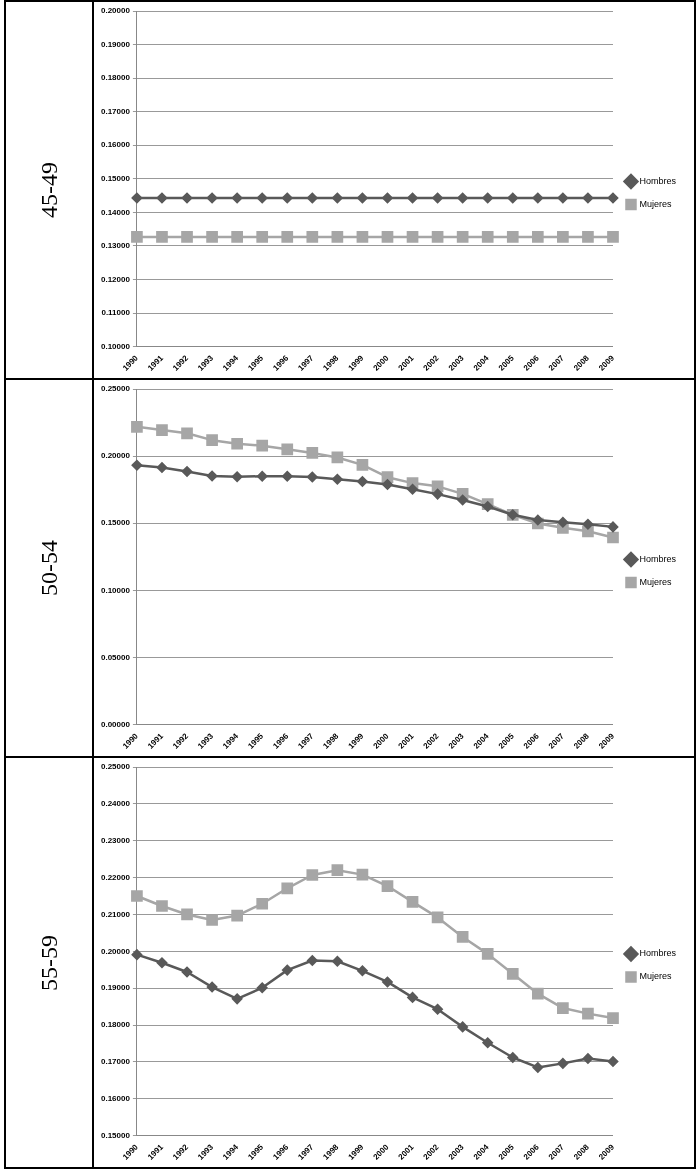 Image resolution: width=698 pixels, height=1173 pixels. Describe the element at coordinates (116, 840) in the screenshot. I see `y-tick-label: 0.23000` at that location.